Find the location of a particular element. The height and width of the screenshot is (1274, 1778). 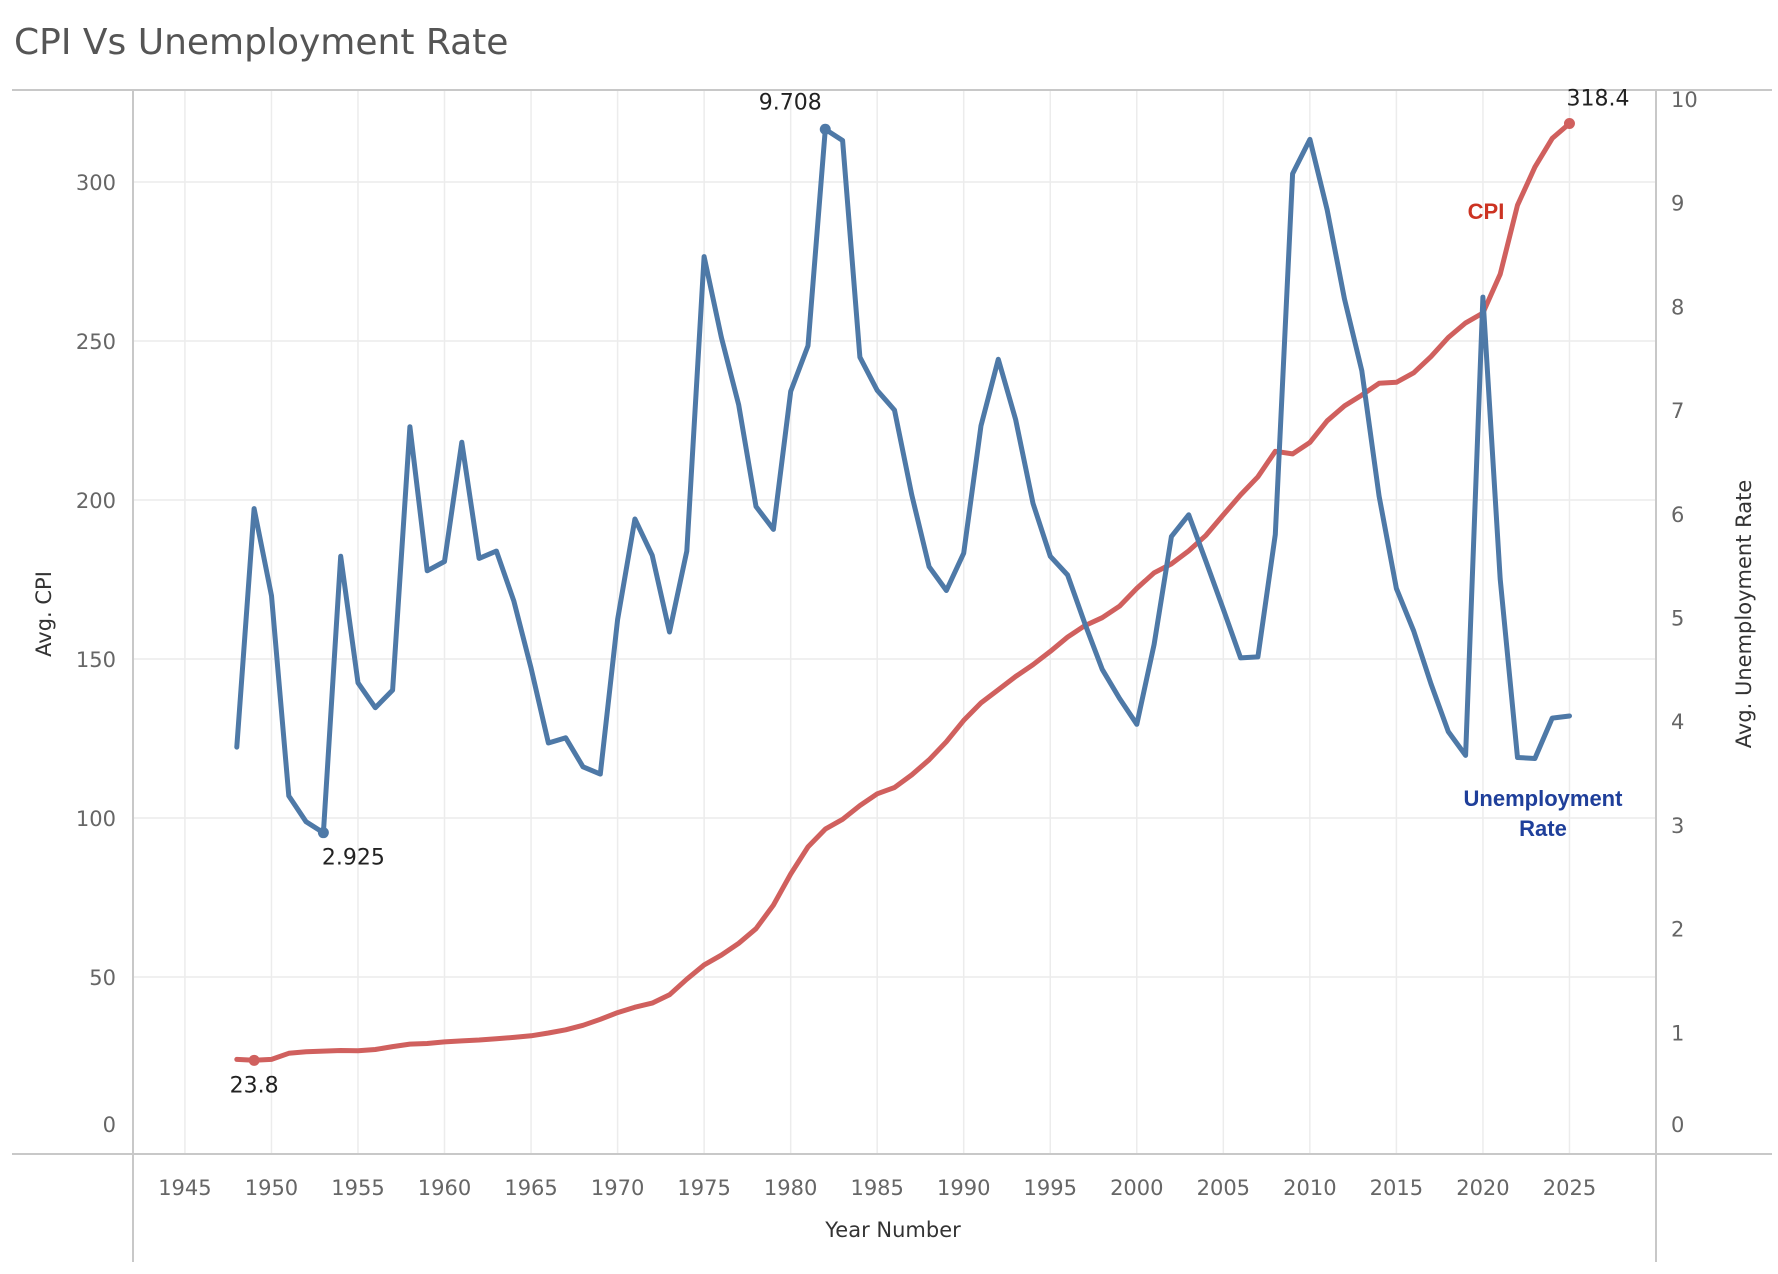

x-tick-label: 1985 is located at coordinates (876, 1188).